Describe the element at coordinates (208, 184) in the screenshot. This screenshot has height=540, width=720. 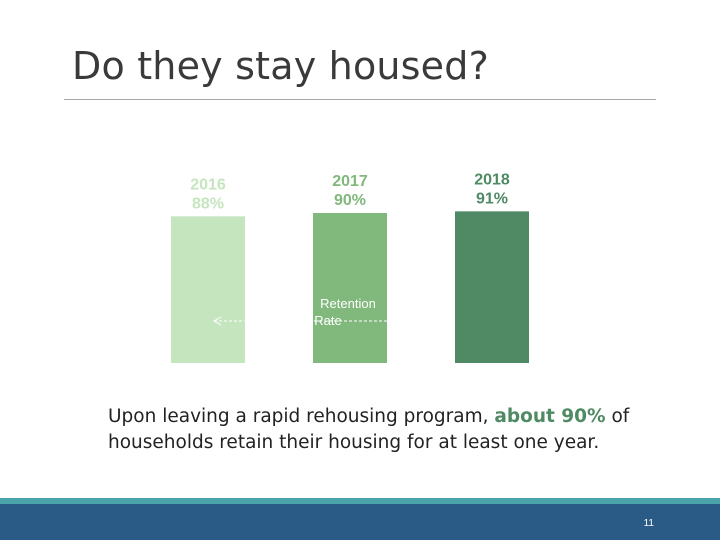
I see `category-label-2016: 2016` at that location.